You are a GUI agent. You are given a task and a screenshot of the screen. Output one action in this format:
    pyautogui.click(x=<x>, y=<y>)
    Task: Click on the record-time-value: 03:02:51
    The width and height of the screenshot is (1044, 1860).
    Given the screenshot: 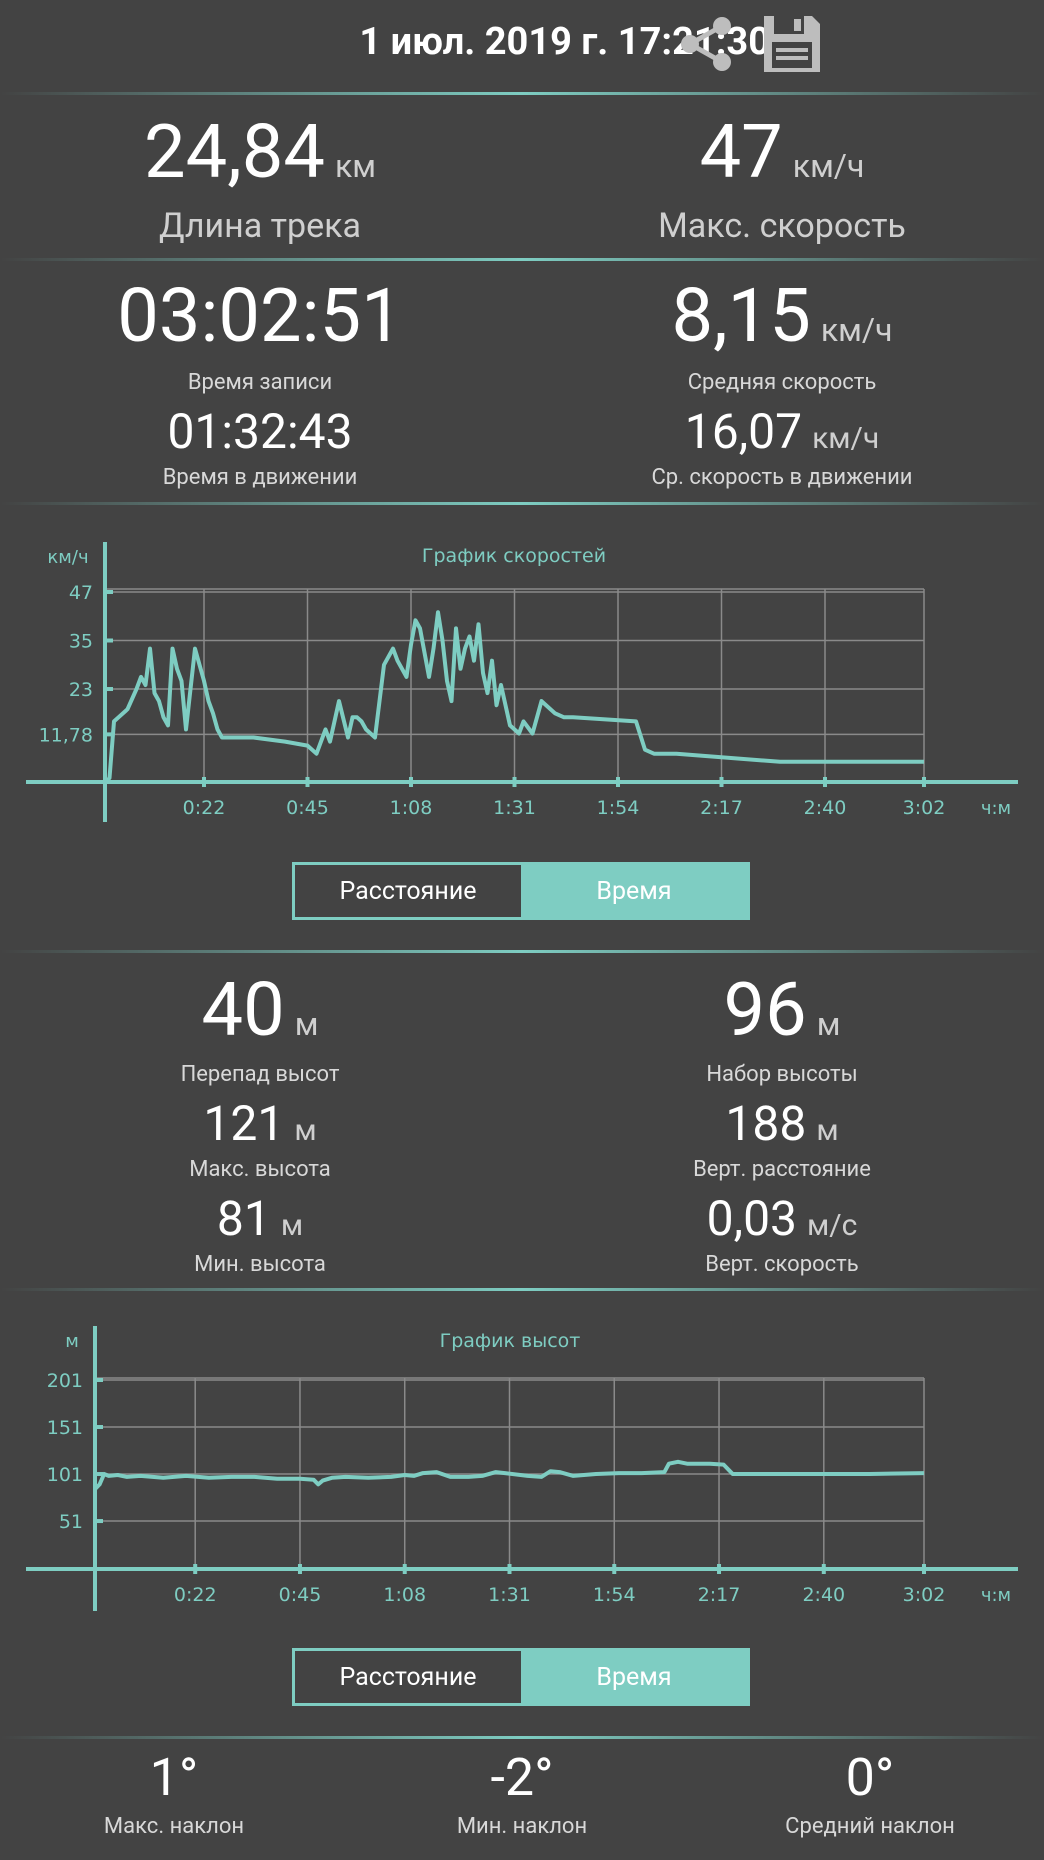 What is the action you would take?
    pyautogui.click(x=260, y=316)
    